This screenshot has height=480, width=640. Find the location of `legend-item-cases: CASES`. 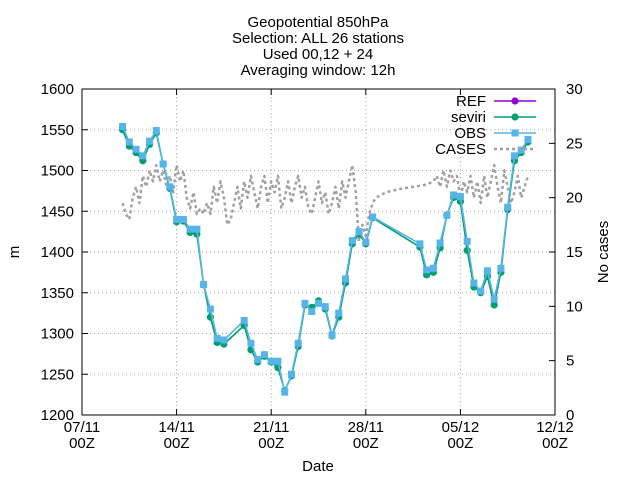

legend-item-cases: CASES is located at coordinates (485, 149).